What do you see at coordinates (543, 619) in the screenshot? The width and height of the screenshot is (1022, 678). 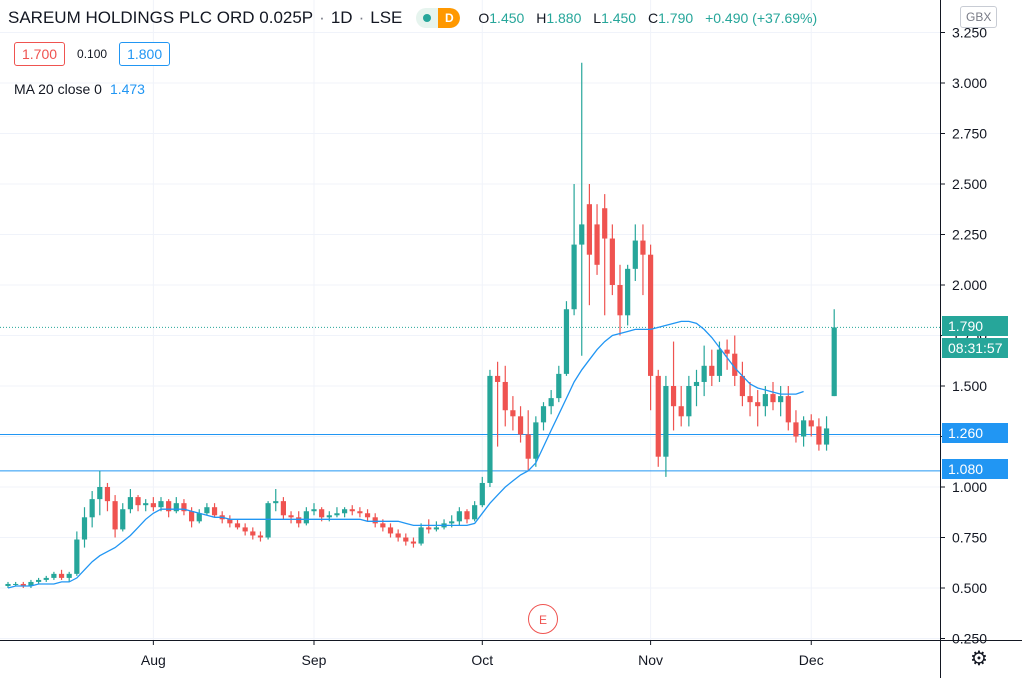 I see `earnings-event-icon: E` at bounding box center [543, 619].